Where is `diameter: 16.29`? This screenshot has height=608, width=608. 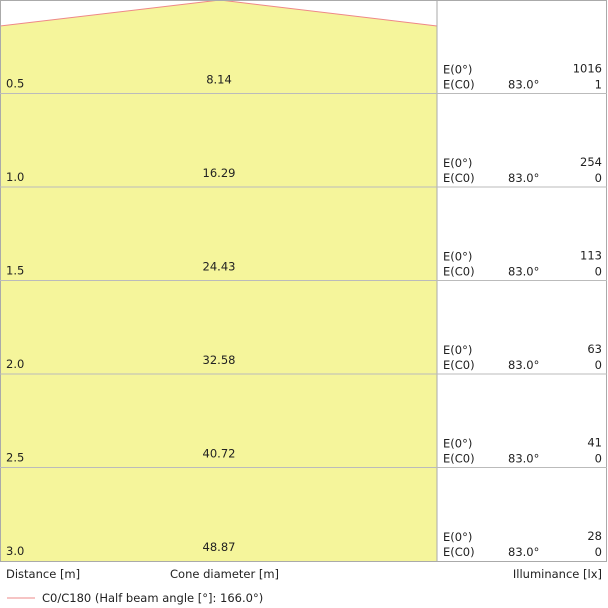 diameter: 16.29 is located at coordinates (219, 173).